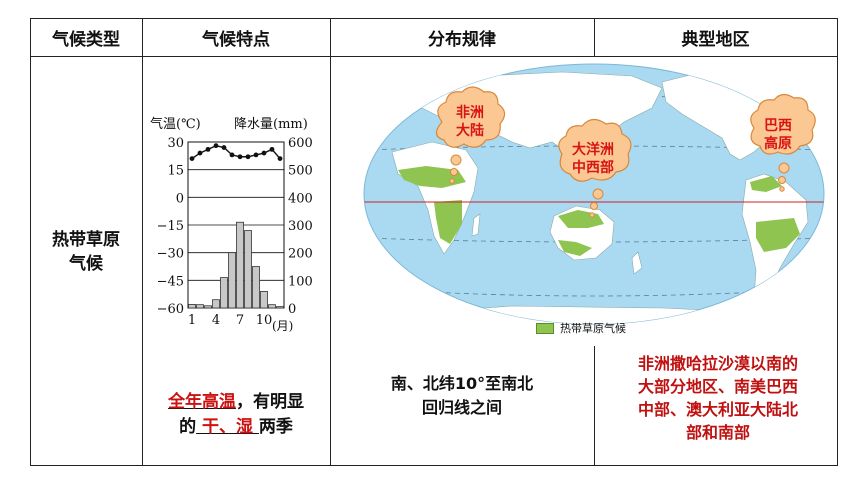  Describe the element at coordinates (170, 309) in the screenshot. I see `temp-tick-label: −60` at that location.